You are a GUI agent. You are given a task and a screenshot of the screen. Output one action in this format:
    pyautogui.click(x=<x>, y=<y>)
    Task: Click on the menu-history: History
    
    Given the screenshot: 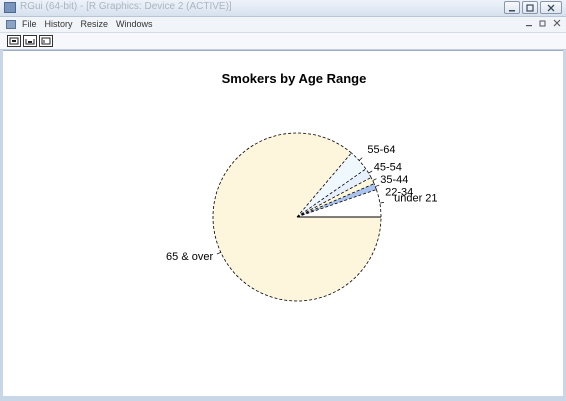 What is the action you would take?
    pyautogui.click(x=58, y=24)
    